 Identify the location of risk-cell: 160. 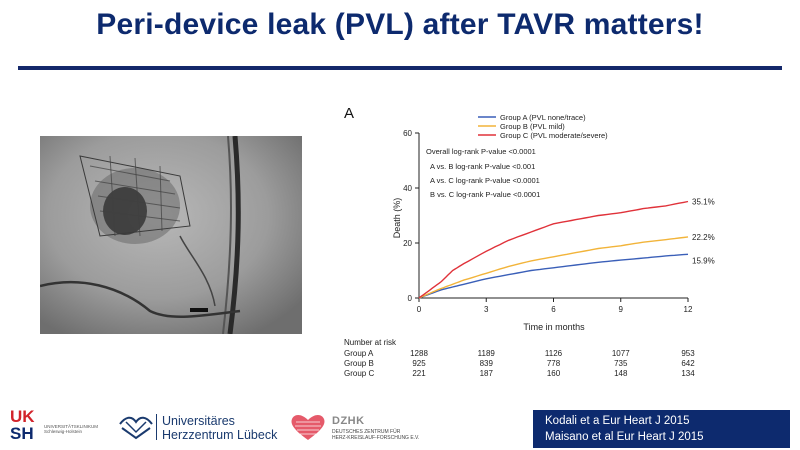
(554, 373).